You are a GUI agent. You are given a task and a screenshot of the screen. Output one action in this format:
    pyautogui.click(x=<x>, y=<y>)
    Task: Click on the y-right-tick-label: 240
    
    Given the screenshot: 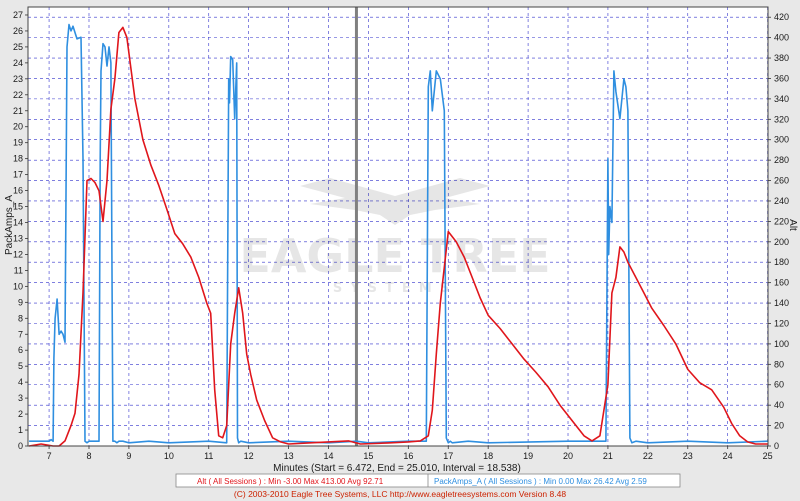 What is the action you would take?
    pyautogui.click(x=781, y=201)
    